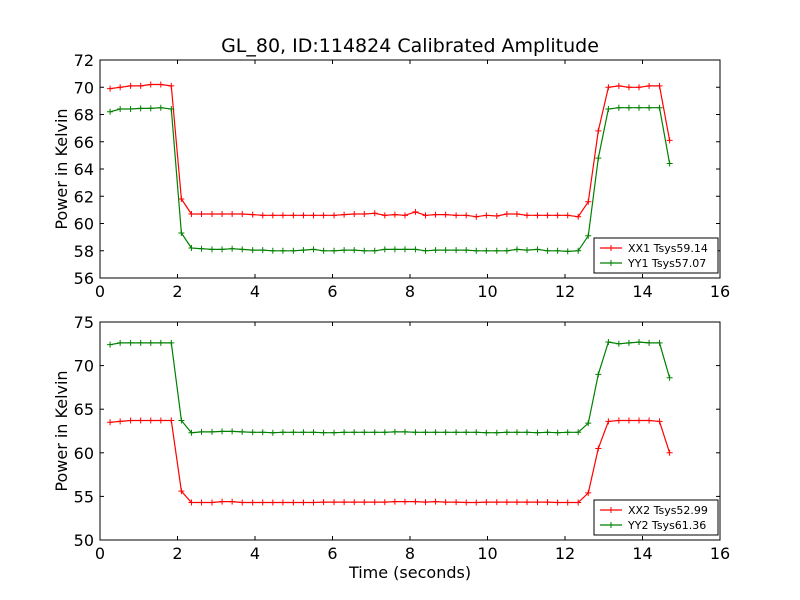  Describe the element at coordinates (487, 291) in the screenshot. I see `x-tick-label: 10` at that location.